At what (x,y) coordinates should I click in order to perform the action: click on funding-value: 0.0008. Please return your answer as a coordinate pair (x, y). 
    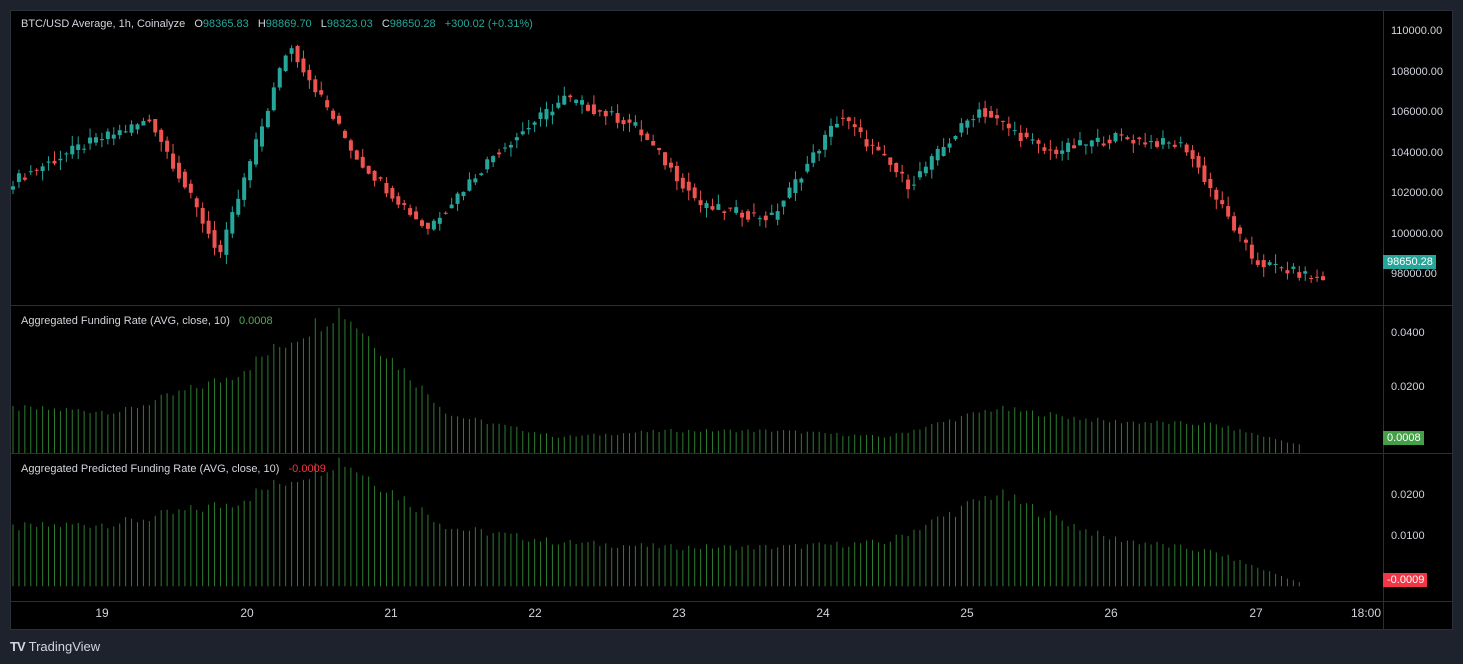
    Looking at the image, I should click on (255, 321).